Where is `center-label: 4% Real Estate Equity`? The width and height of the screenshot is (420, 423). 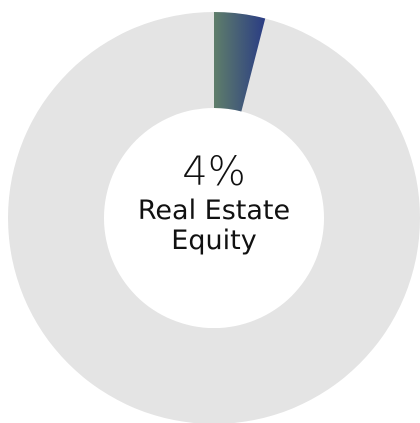 center-label: 4% Real Estate Equity is located at coordinates (214, 202).